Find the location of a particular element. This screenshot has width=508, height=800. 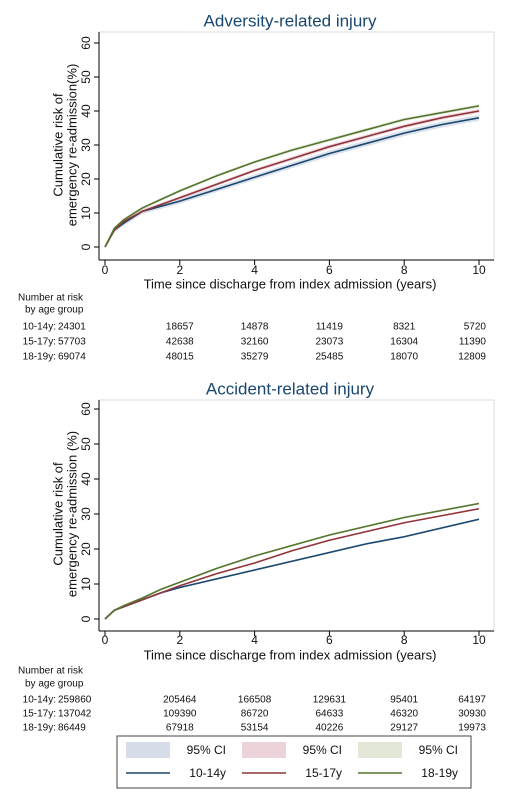

risk-count: 11390 is located at coordinates (473, 342).